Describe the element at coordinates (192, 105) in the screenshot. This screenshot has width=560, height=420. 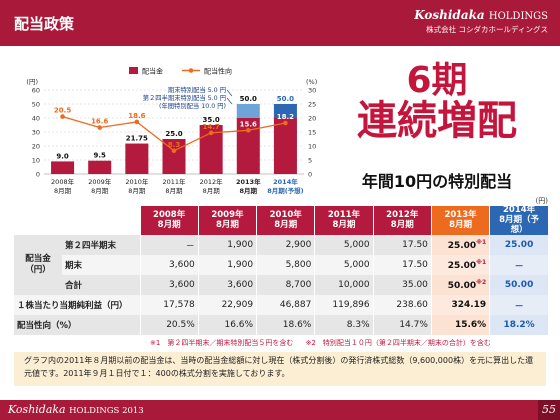
I see `special-dividend-annotation: (年間特別配当 10.0 円)` at that location.